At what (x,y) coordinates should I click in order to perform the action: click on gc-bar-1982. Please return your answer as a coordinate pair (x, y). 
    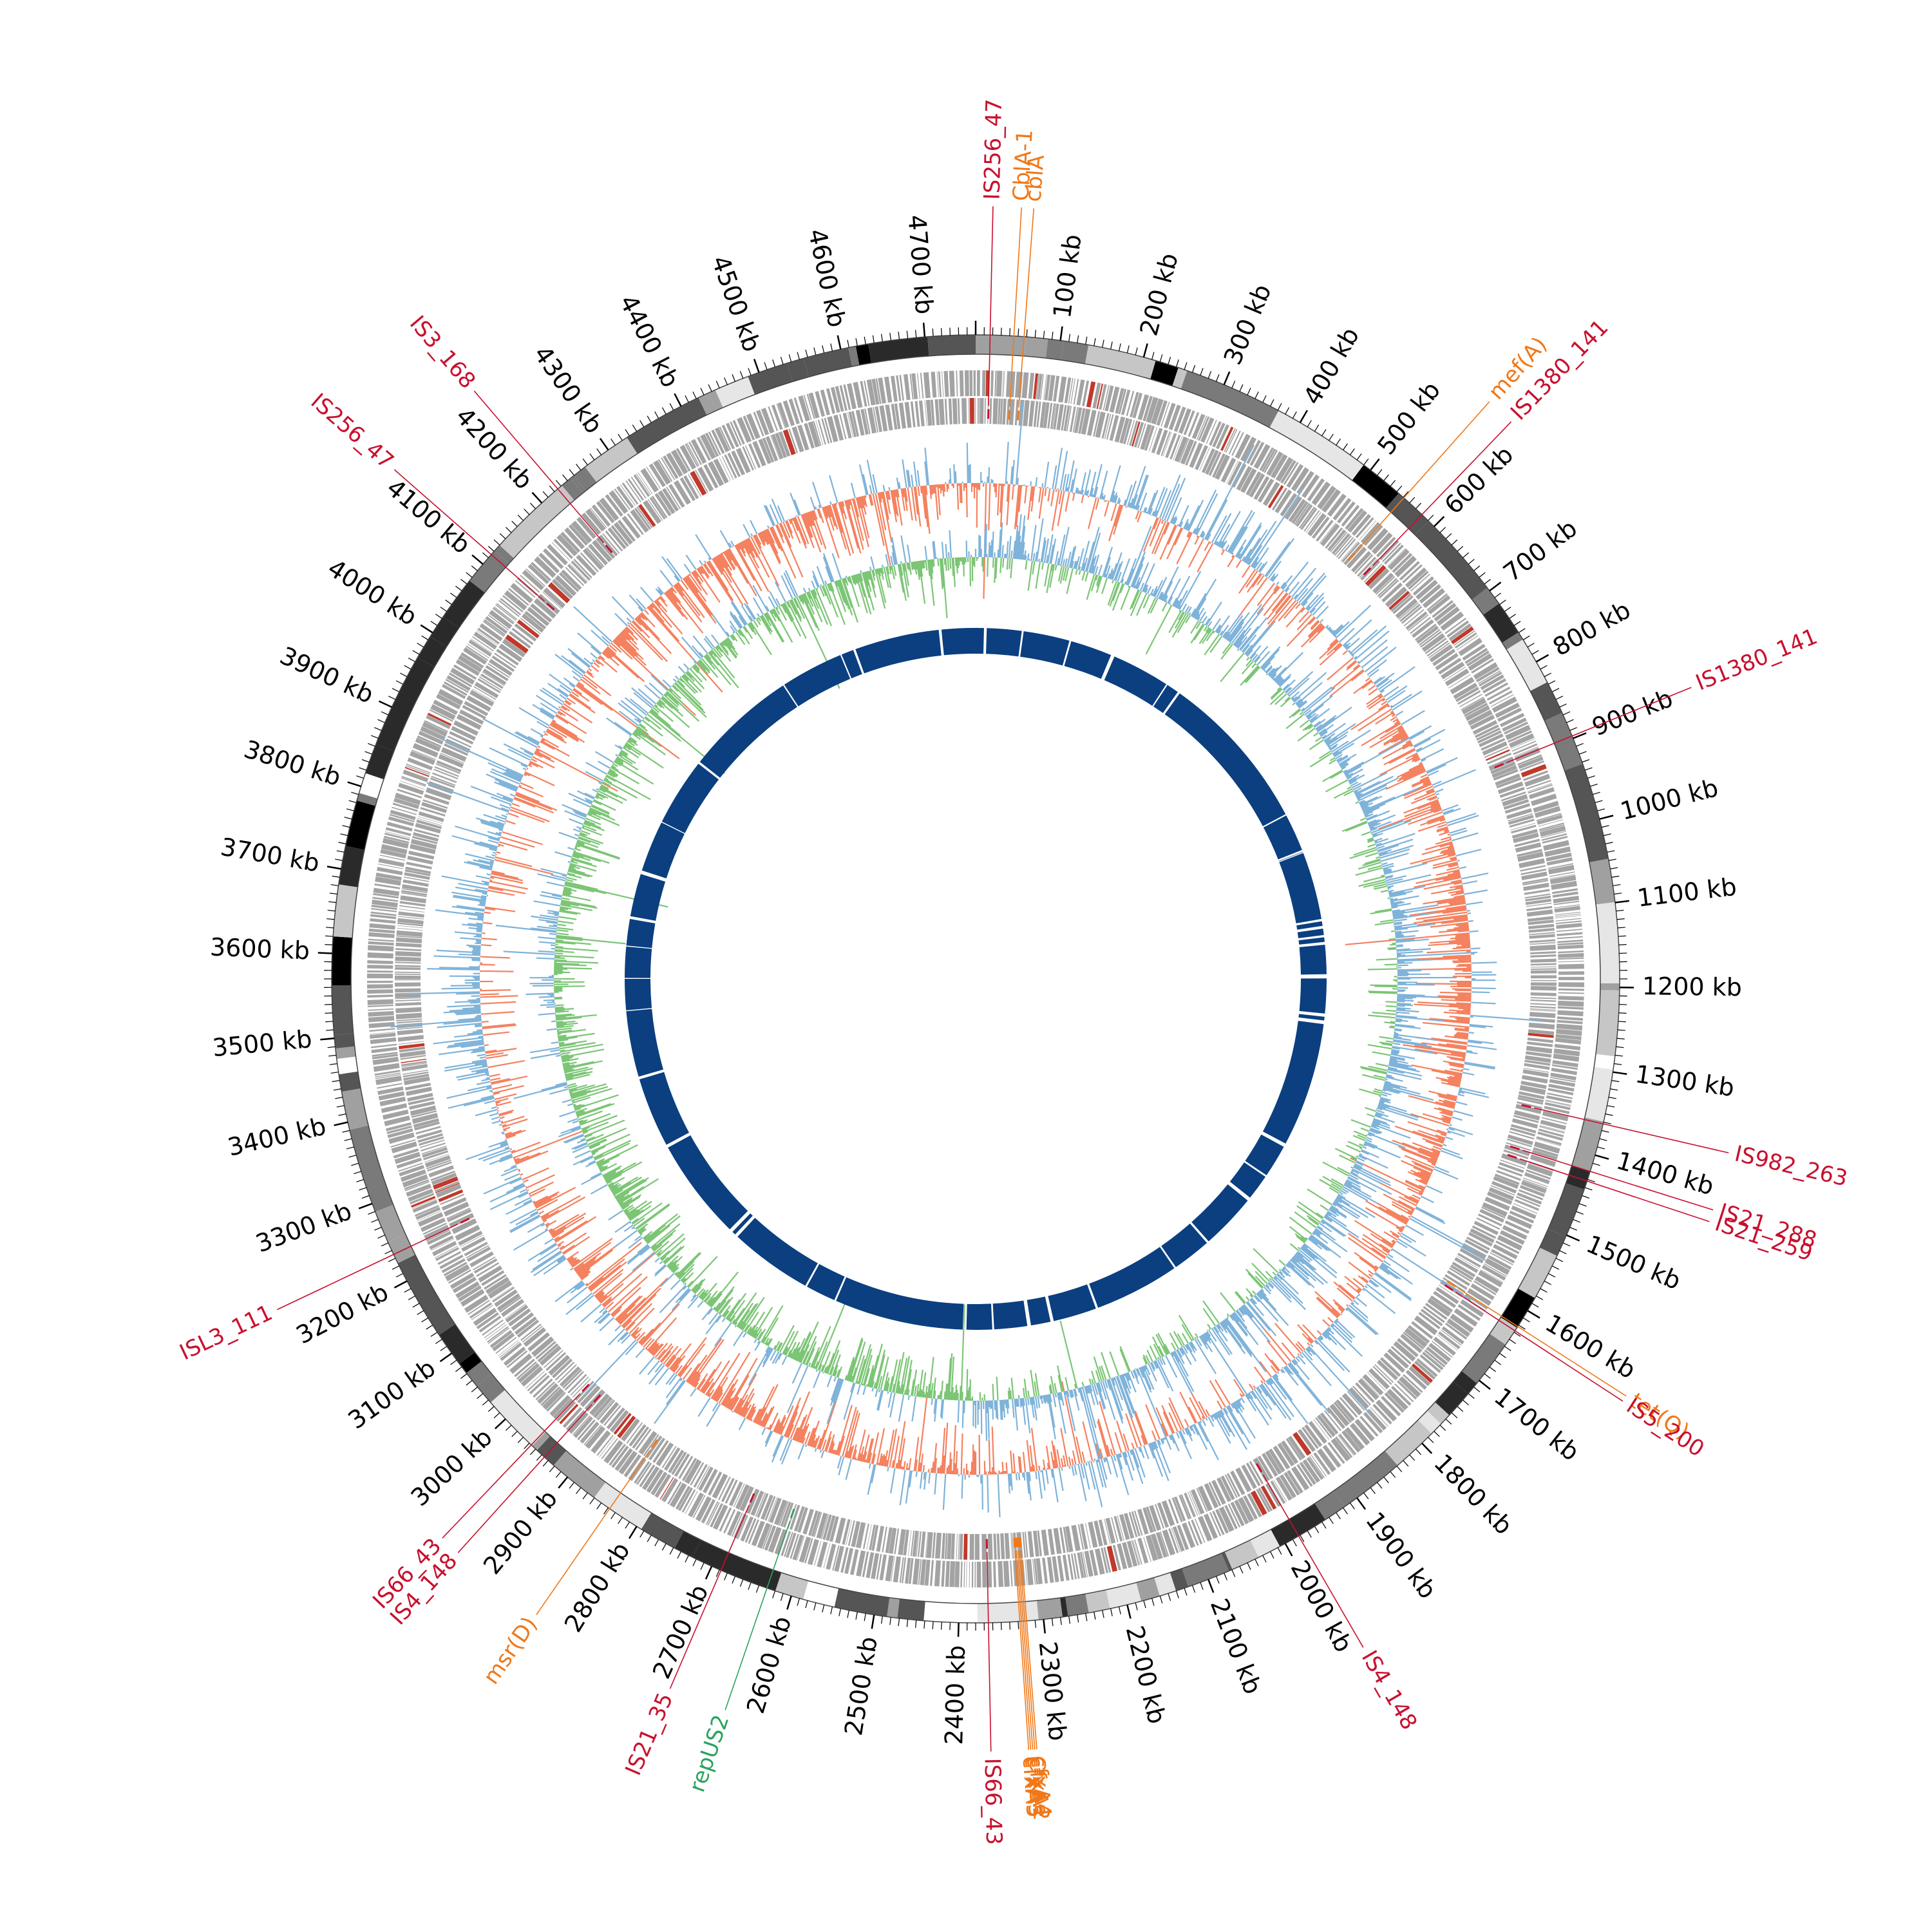
    Looking at the image, I should click on (544, 732).